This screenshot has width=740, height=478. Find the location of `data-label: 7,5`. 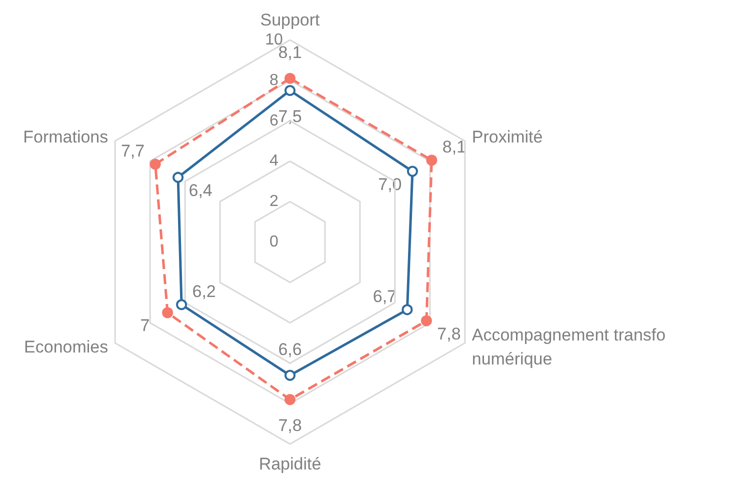

data-label: 7,5 is located at coordinates (290, 116).